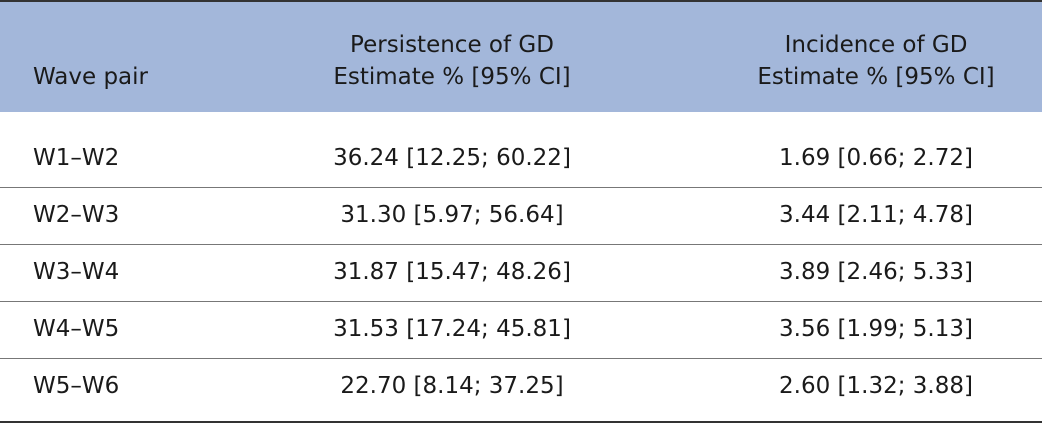 This screenshot has height=426, width=1042. Describe the element at coordinates (90, 77) in the screenshot. I see `header-cell: Wave pair` at that location.